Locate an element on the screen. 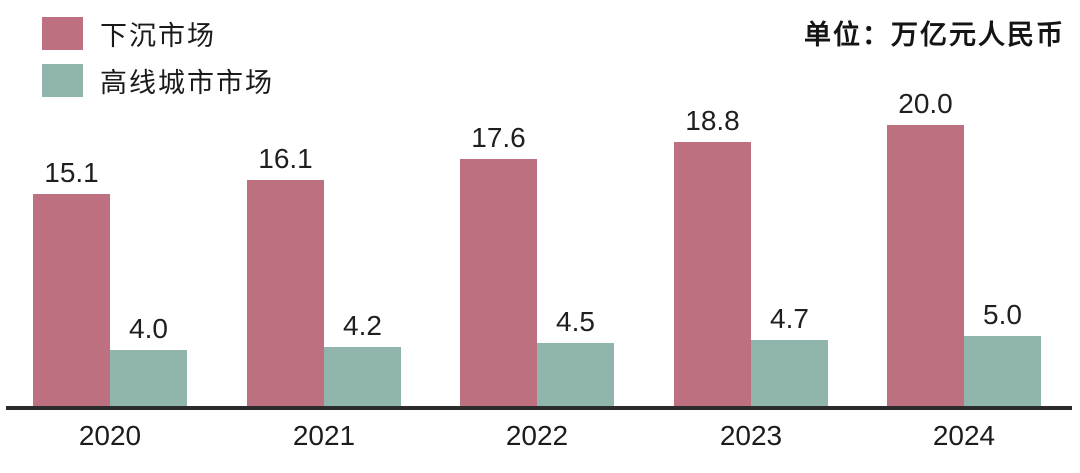 Image resolution: width=1080 pixels, height=473 pixels. bar-下沉市场-2024 is located at coordinates (925, 265).